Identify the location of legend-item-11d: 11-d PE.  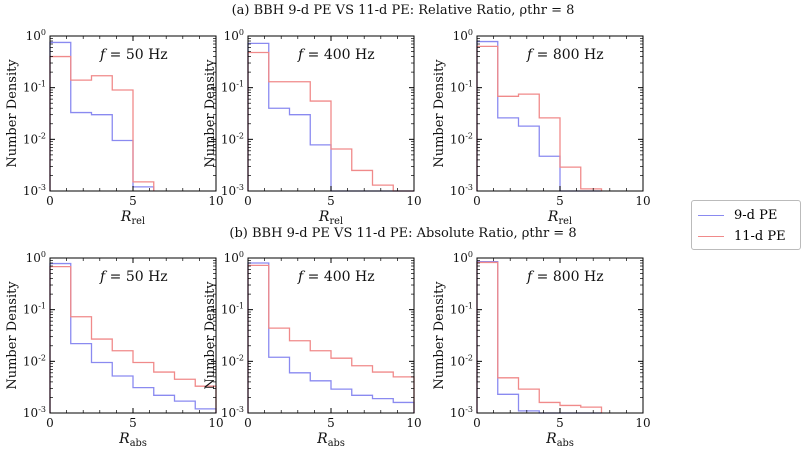
(742, 236).